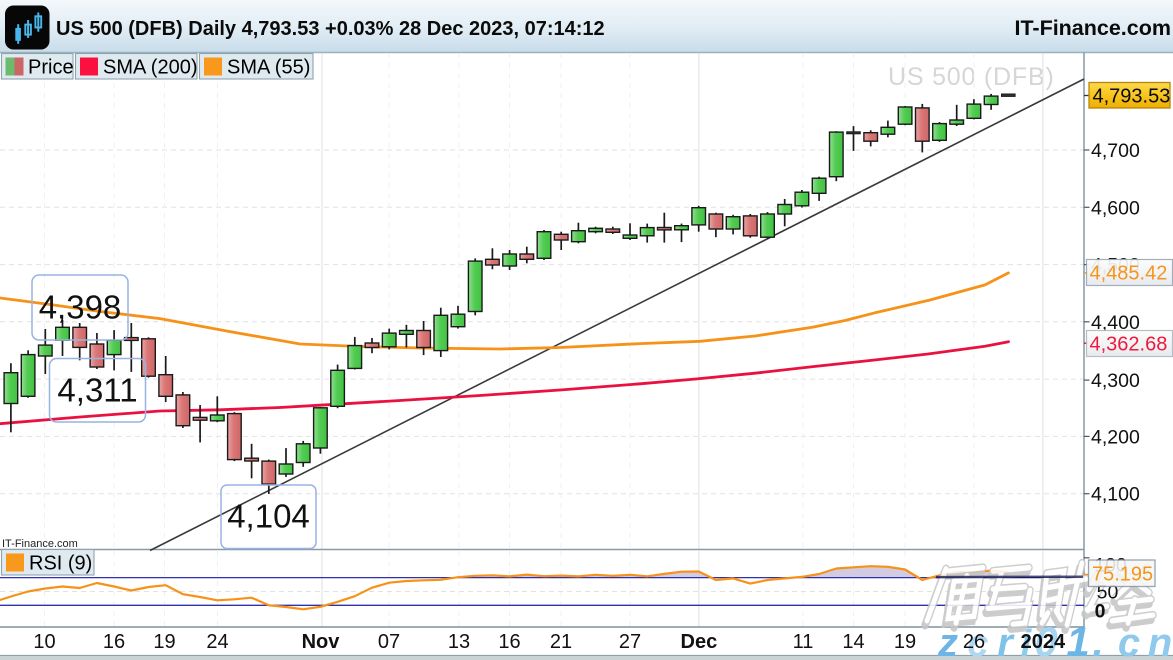 The height and width of the screenshot is (660, 1173). I want to click on svg-text: Nov, so click(321, 642).